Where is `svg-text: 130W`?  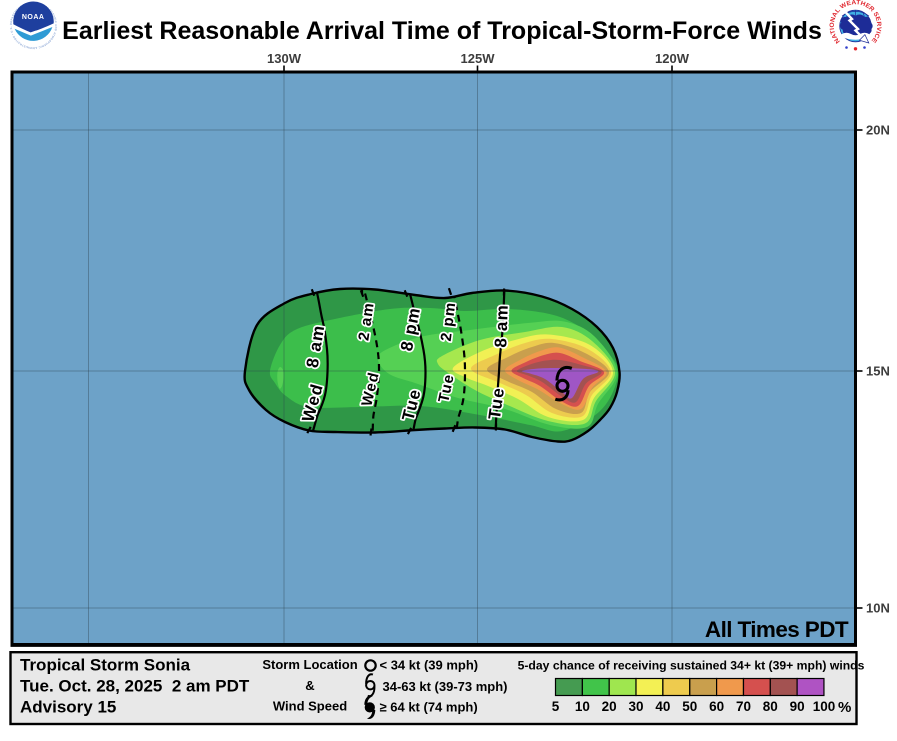
svg-text: 130W is located at coordinates (284, 58).